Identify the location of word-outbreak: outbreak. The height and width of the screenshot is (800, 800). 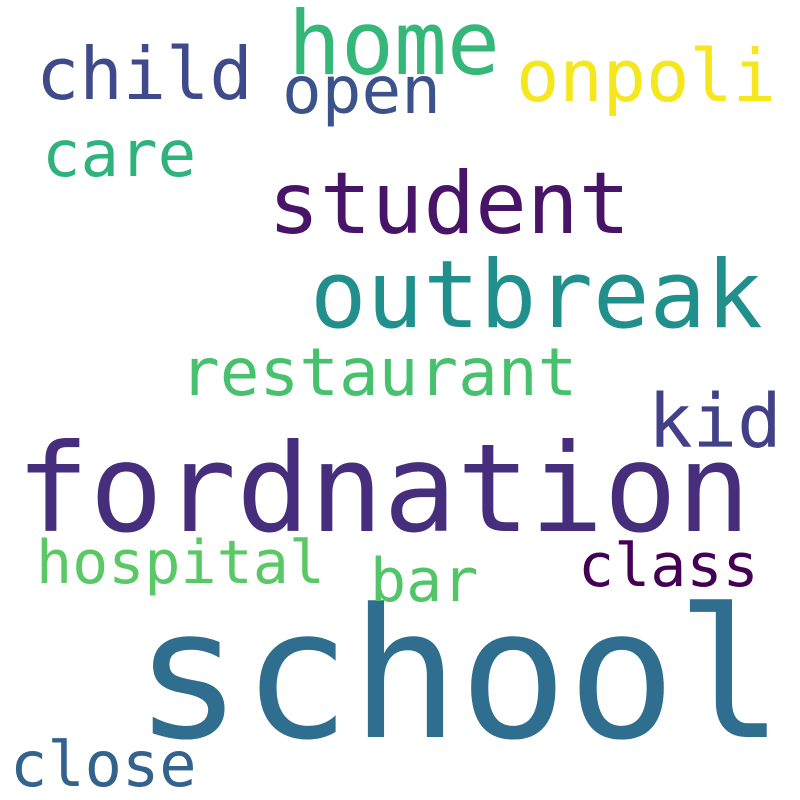
(536, 295).